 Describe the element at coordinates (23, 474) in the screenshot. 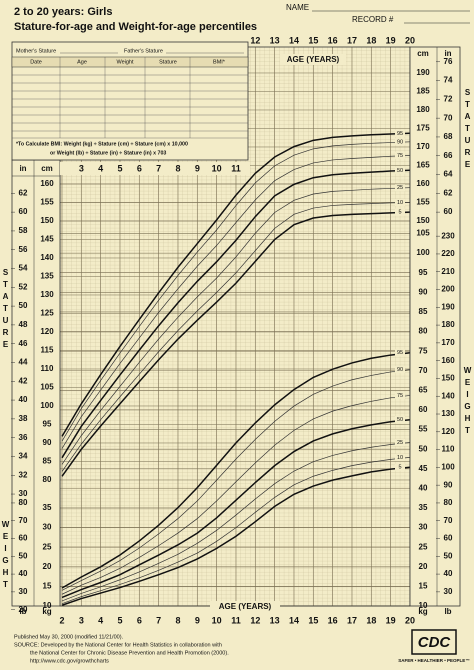

I see `y-tick-label: 32` at that location.